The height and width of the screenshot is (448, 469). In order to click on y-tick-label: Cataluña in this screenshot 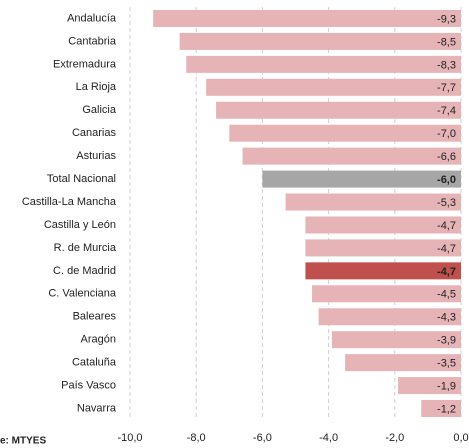, I will do `click(94, 363)`.